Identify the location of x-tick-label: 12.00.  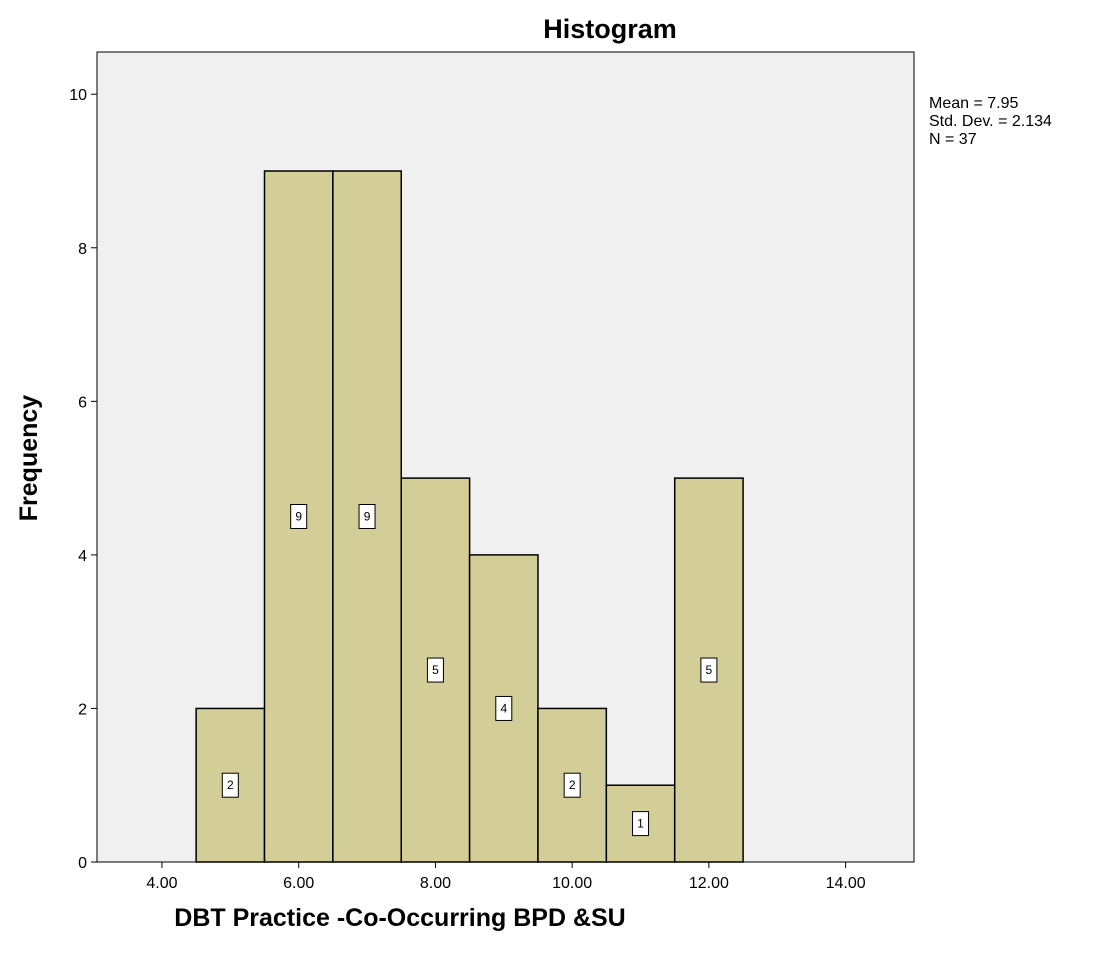
(709, 883).